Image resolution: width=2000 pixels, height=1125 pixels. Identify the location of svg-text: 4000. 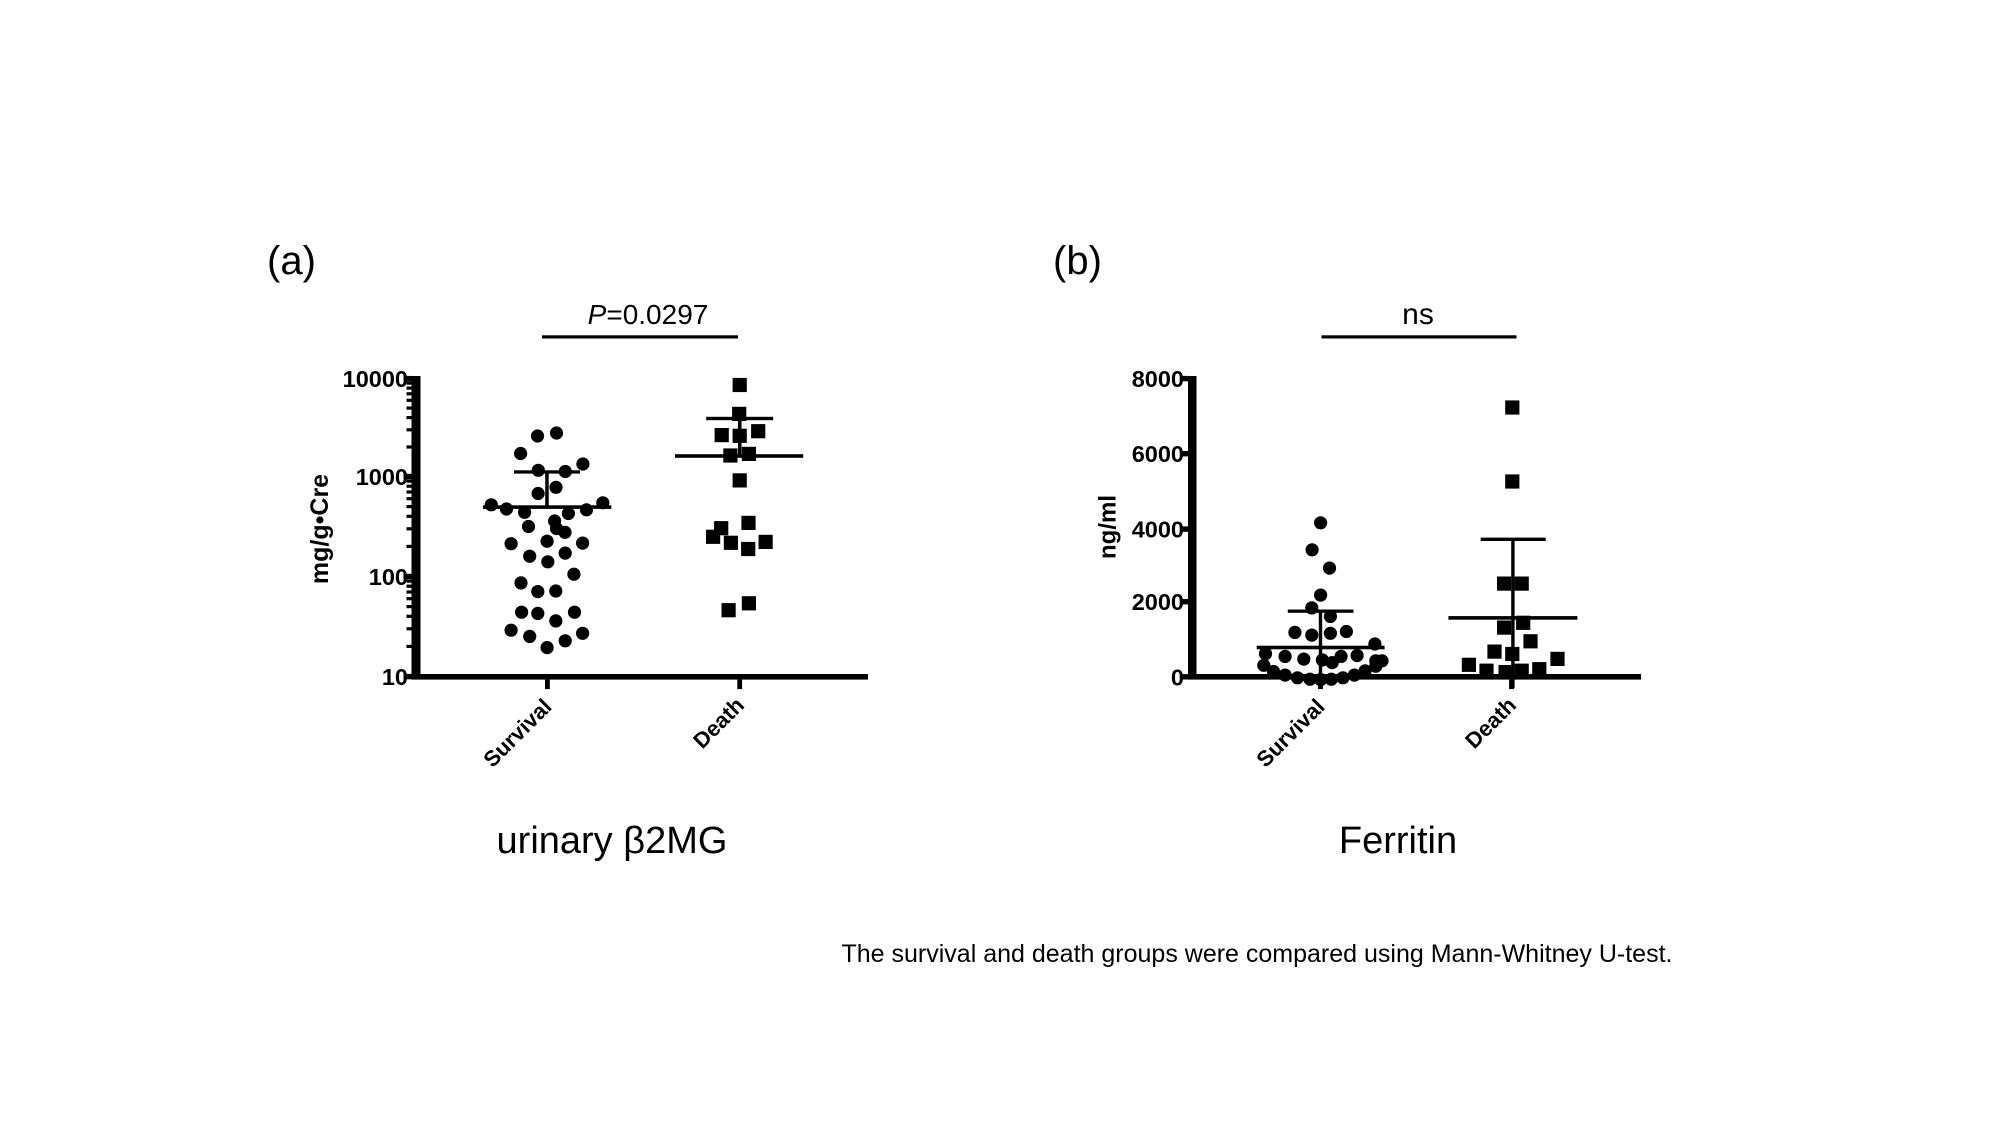
(1158, 530).